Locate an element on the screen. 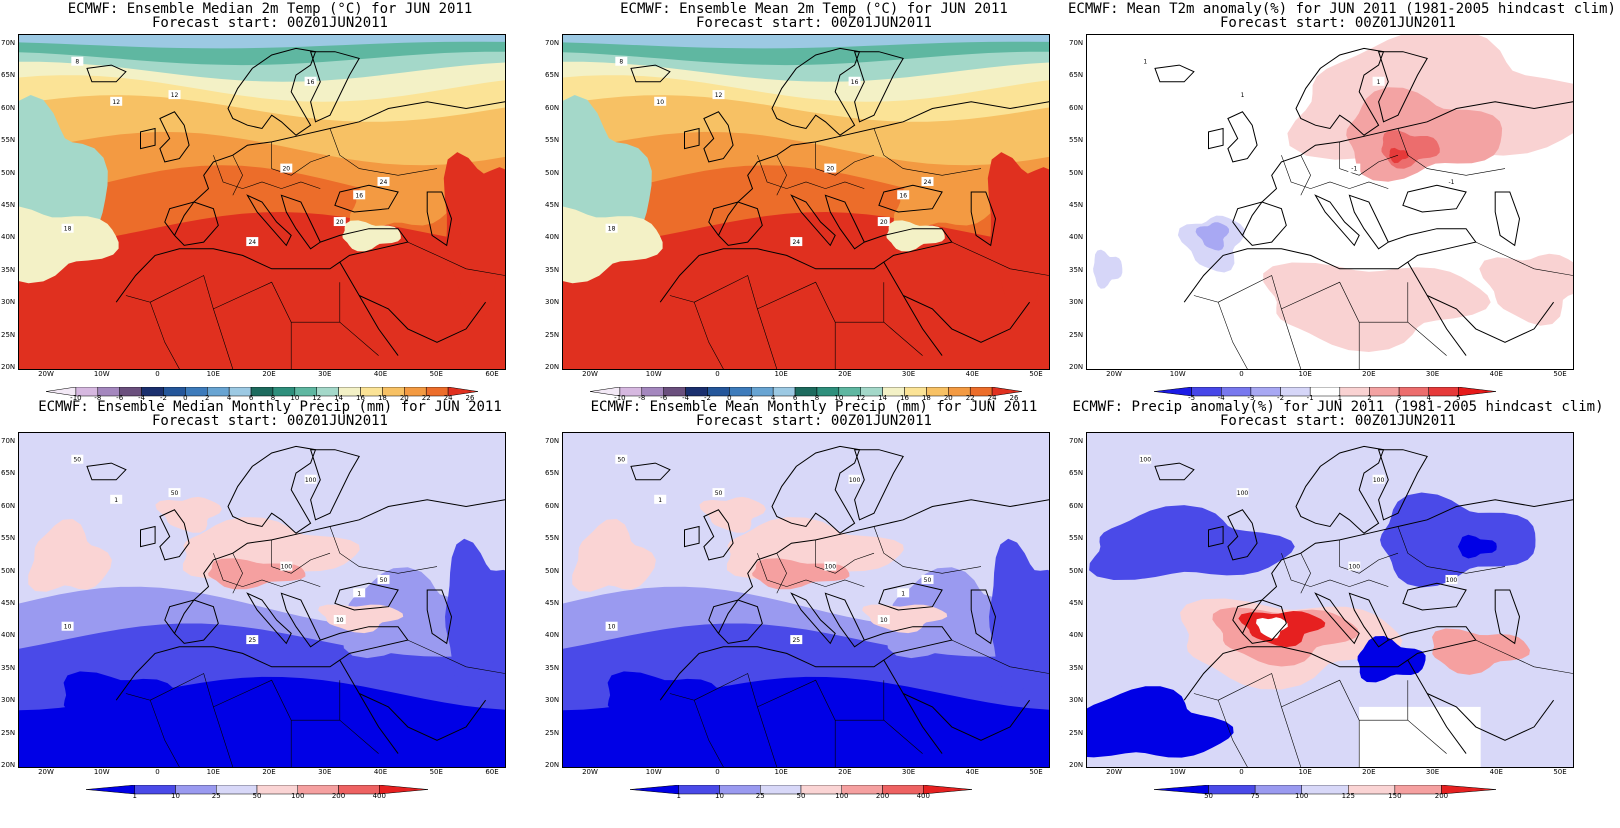 The height and width of the screenshot is (828, 1620). colorbar-label: 200 is located at coordinates (1441, 796).